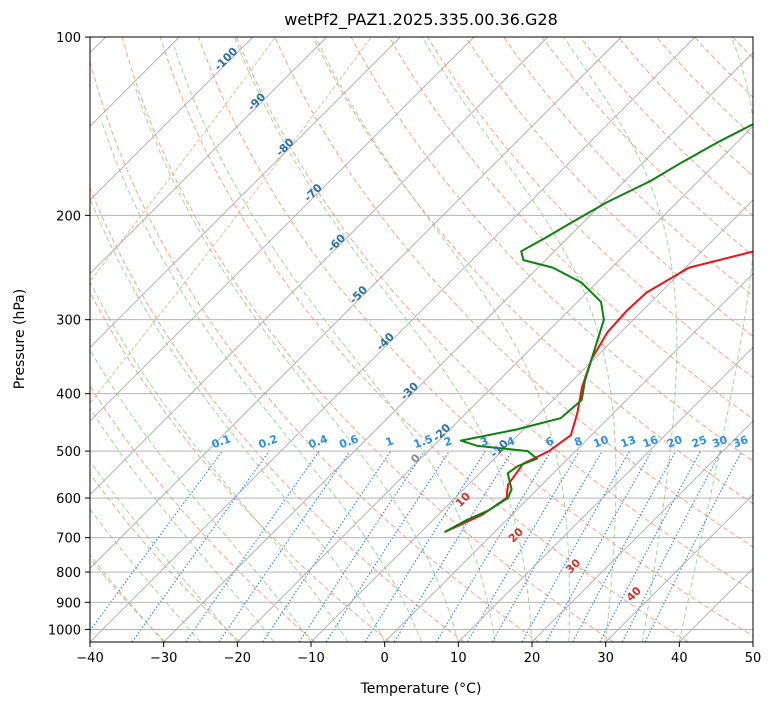 The image size is (775, 708). What do you see at coordinates (458, 658) in the screenshot?
I see `x-tick-label: 10` at bounding box center [458, 658].